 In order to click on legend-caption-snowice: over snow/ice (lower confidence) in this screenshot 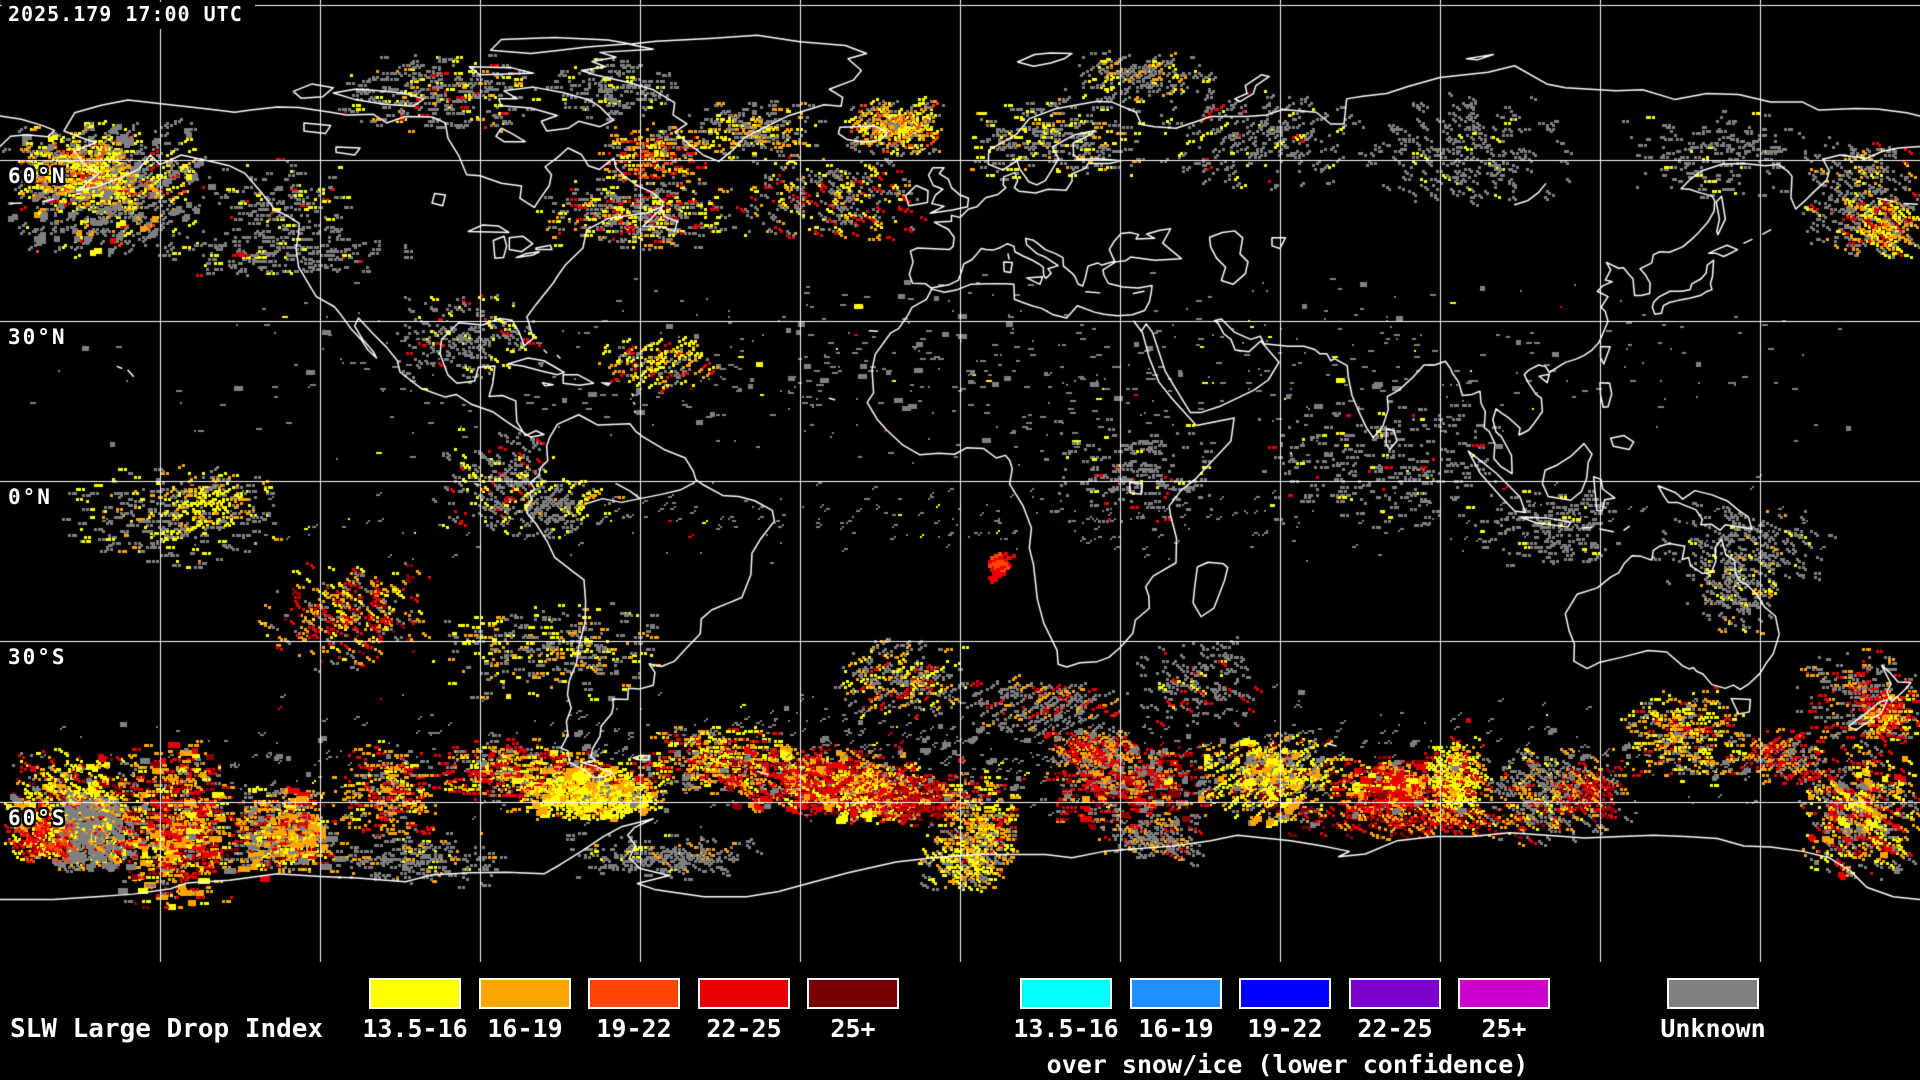, I will do `click(1287, 1064)`.